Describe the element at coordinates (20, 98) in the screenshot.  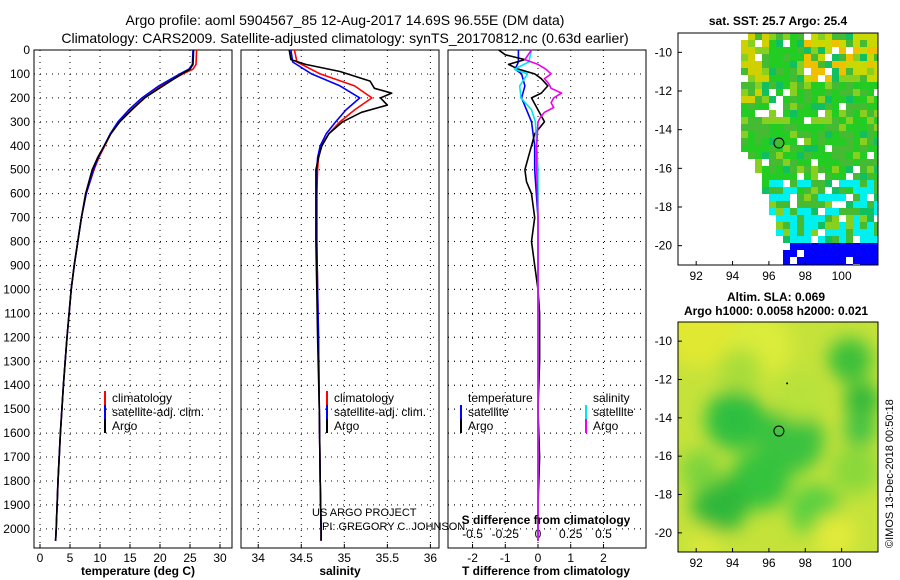
I see `depth-tick-label: 200` at that location.